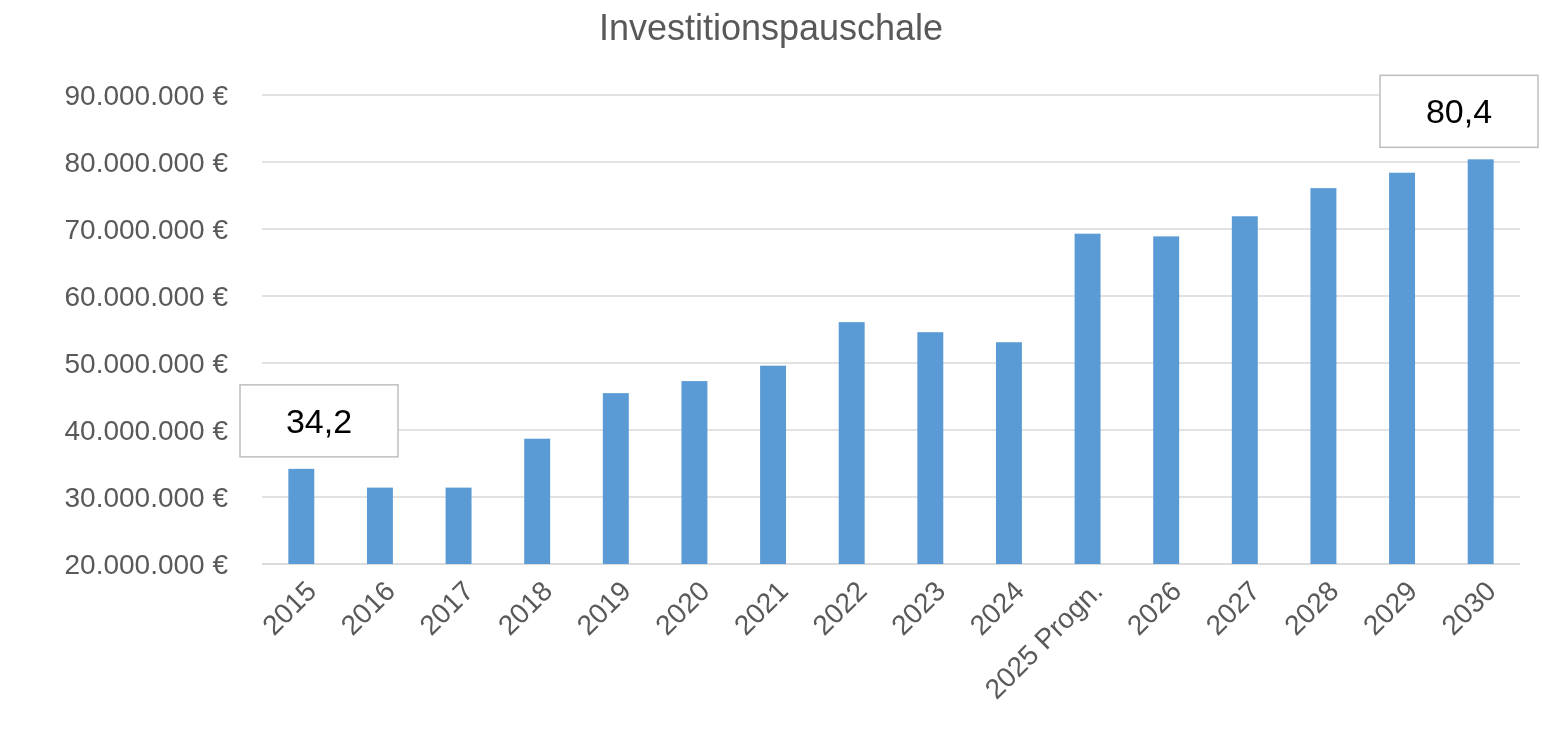  What do you see at coordinates (146, 95) in the screenshot?
I see `y-tick-label: 90.000.000 €` at bounding box center [146, 95].